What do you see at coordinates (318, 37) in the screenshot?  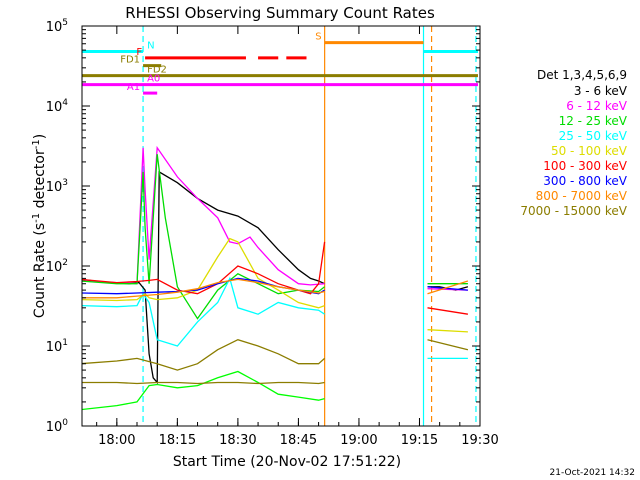 I see `flag-label-s: S` at bounding box center [318, 37].